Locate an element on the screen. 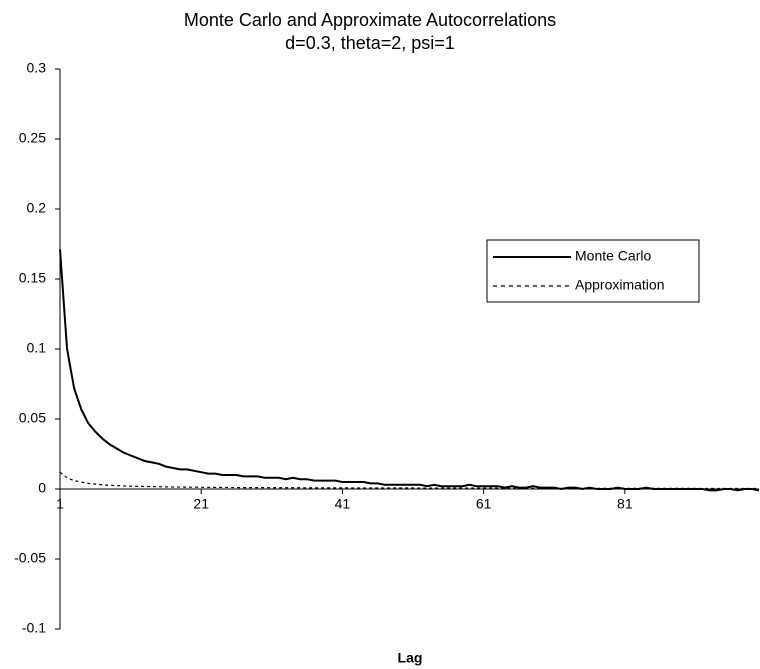 This screenshot has height=669, width=760. x-tick-label: 1 is located at coordinates (60, 504).